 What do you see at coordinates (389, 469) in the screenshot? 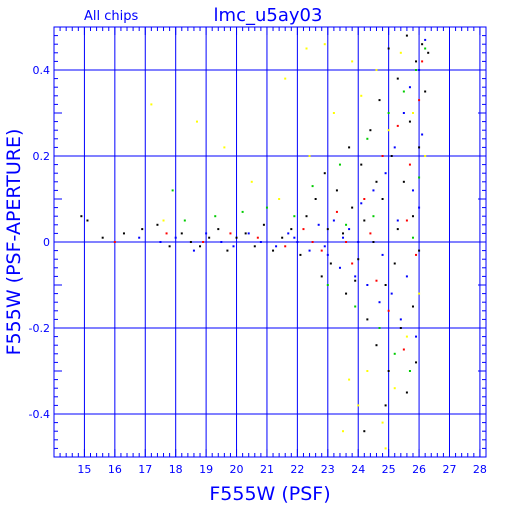
I see `x-tick-label: 25` at bounding box center [389, 469].